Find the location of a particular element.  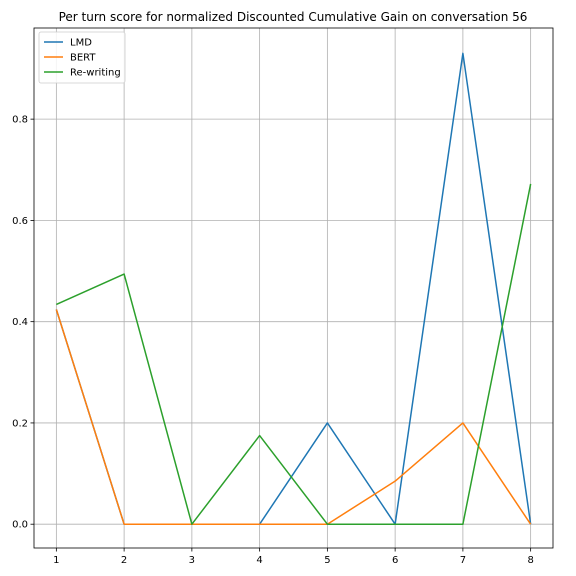

x-tick-label: 4 is located at coordinates (259, 560).